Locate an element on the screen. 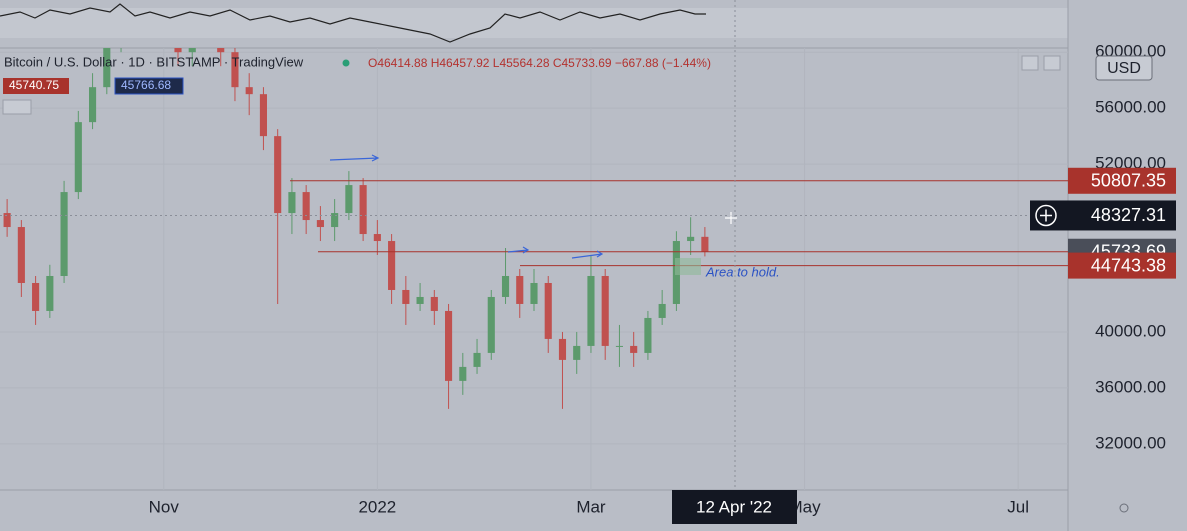 This screenshot has width=1187, height=531. cursor is located at coordinates (731, 218).